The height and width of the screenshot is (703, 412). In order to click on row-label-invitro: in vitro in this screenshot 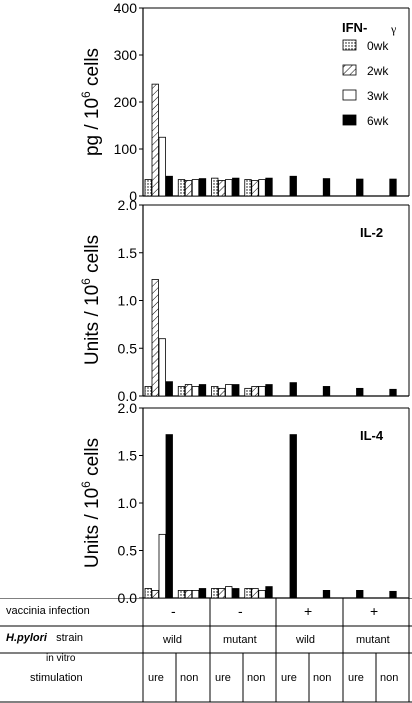, I will do `click(61, 658)`.